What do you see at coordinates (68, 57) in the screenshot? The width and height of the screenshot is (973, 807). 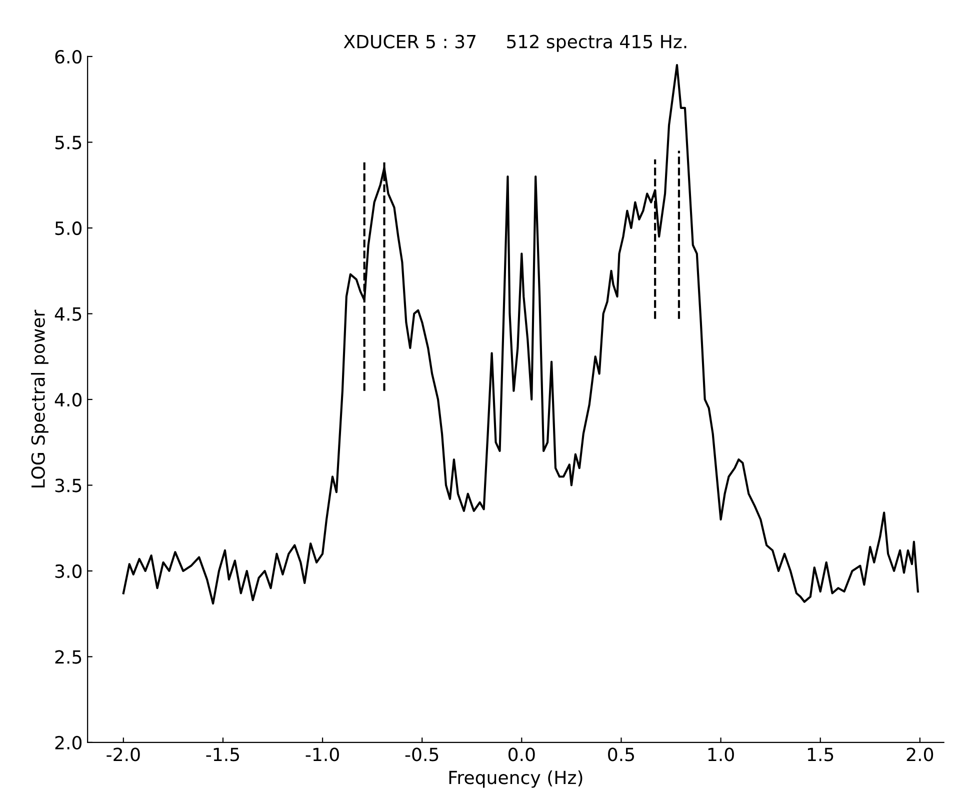 I see `y-tick-label: 6.0` at bounding box center [68, 57].